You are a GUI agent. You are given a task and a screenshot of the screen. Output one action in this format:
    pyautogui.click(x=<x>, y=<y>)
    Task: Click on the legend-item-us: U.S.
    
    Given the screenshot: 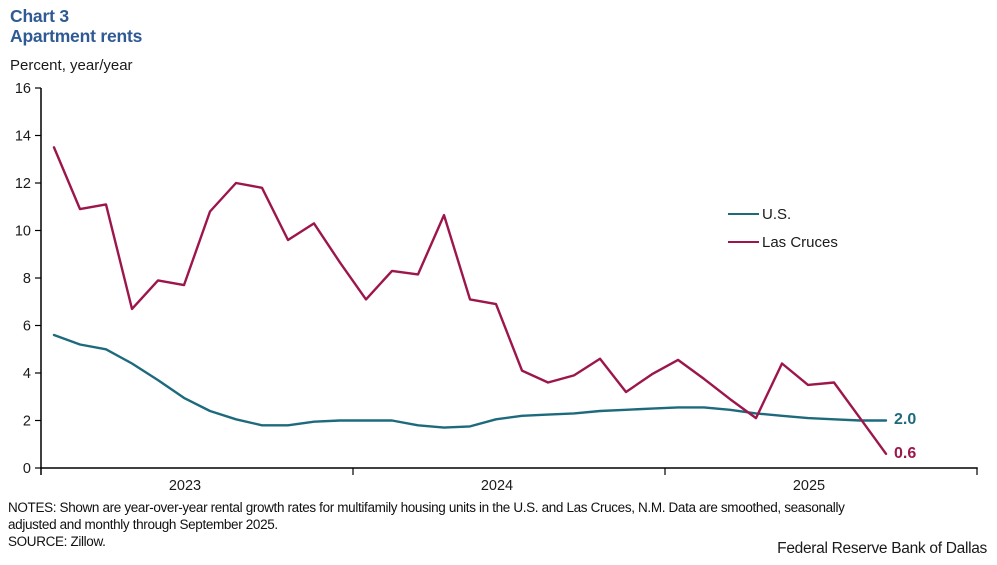 What is the action you would take?
    pyautogui.click(x=783, y=214)
    